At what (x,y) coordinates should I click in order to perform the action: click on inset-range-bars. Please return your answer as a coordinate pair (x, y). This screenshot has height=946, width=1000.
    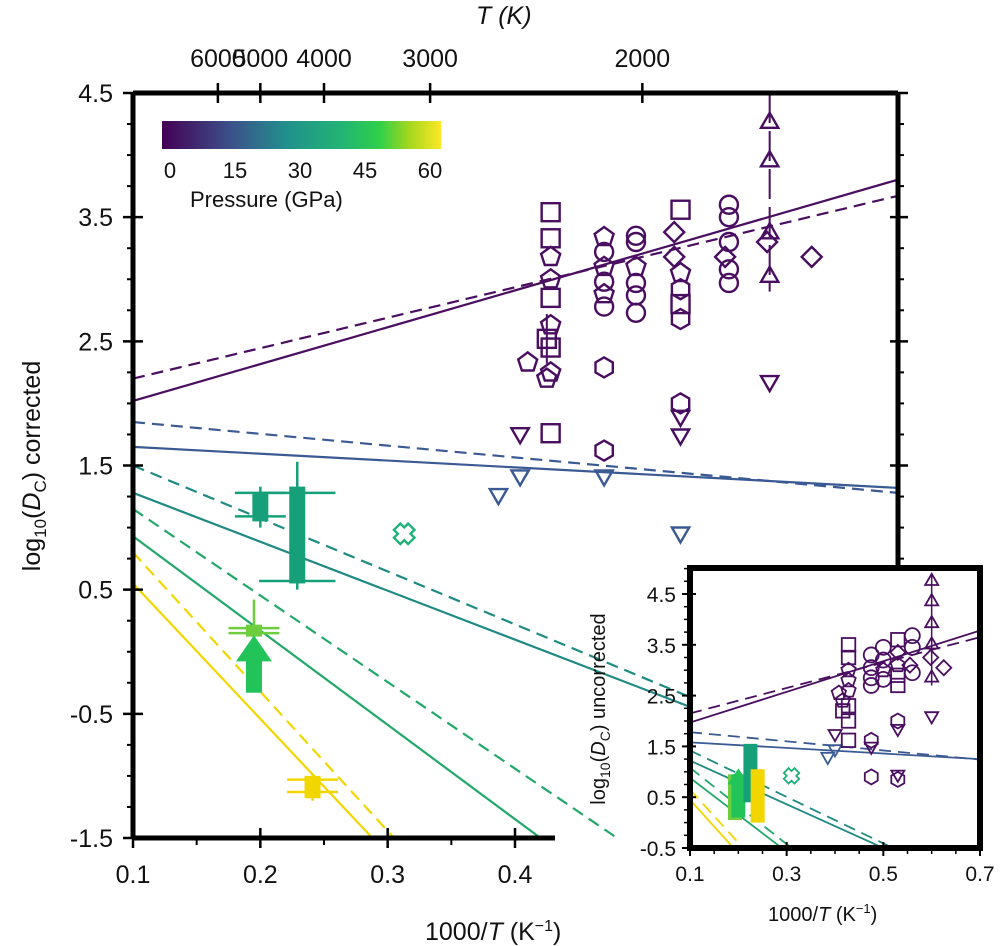
    Looking at the image, I should click on (746, 783).